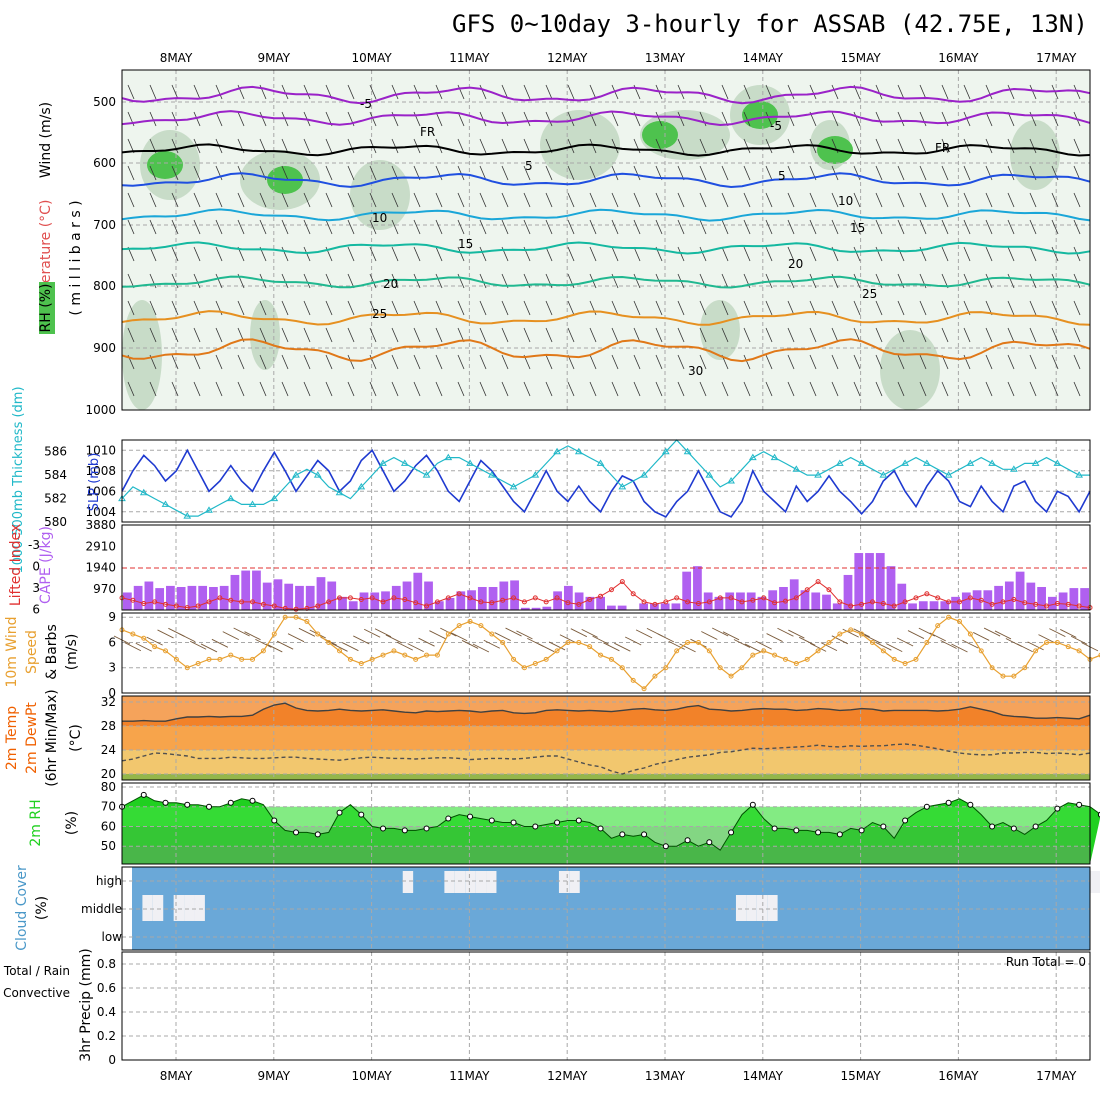 The width and height of the screenshot is (1100, 1100). Describe the element at coordinates (108, 826) in the screenshot. I see `rh2m-tick-label: 60` at that location.